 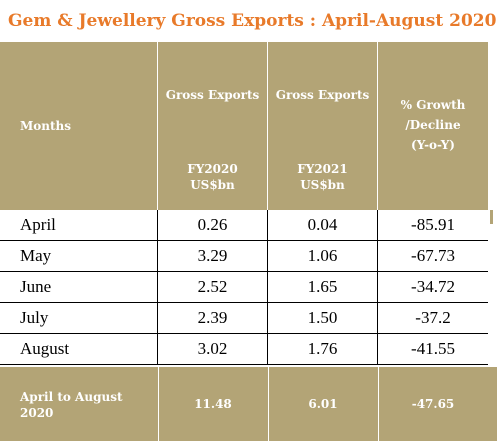 What do you see at coordinates (433, 348) in the screenshot?
I see `cell-growth: -41.55` at bounding box center [433, 348].